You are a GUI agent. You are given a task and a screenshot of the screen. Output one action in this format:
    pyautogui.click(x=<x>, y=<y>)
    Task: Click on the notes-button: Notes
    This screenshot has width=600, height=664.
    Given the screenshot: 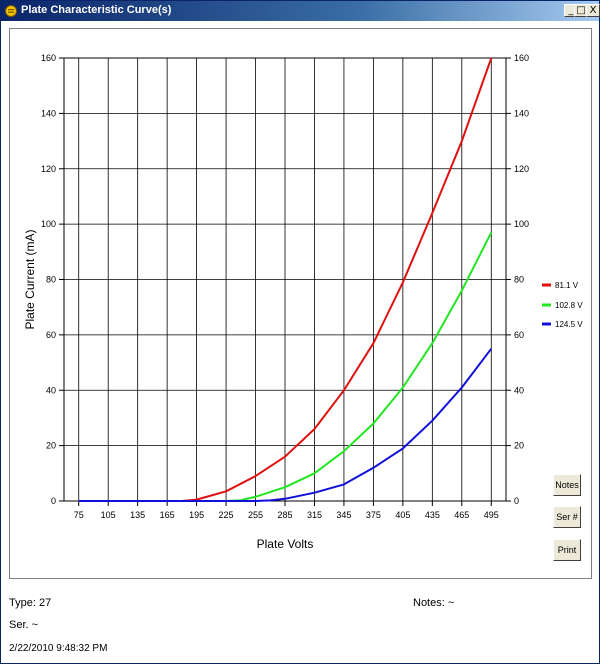 What is the action you would take?
    pyautogui.click(x=567, y=485)
    